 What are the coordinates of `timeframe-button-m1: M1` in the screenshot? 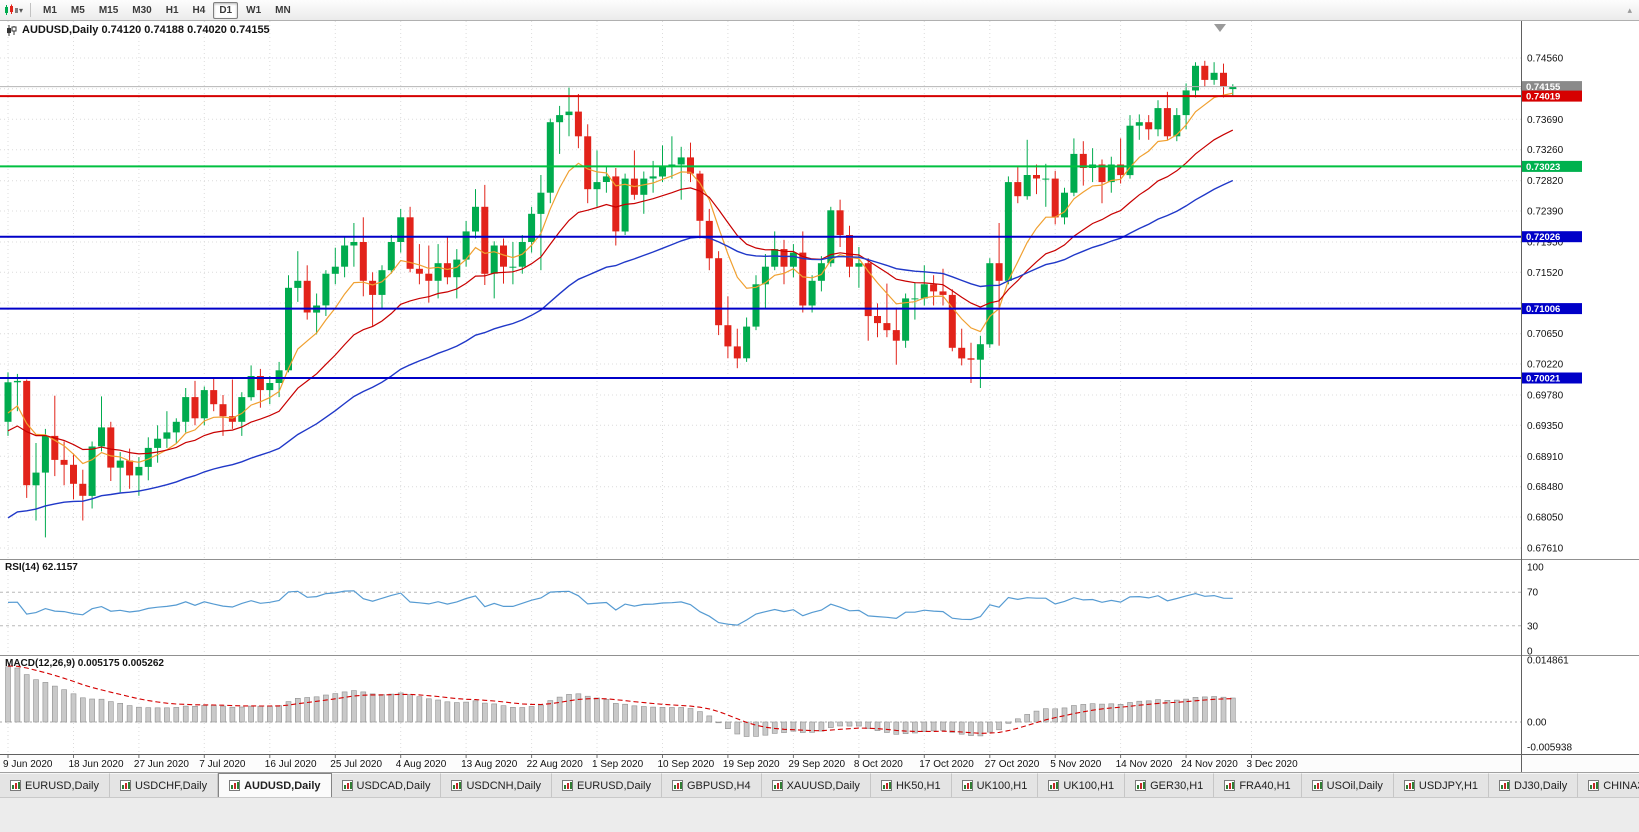 It's located at (50, 10).